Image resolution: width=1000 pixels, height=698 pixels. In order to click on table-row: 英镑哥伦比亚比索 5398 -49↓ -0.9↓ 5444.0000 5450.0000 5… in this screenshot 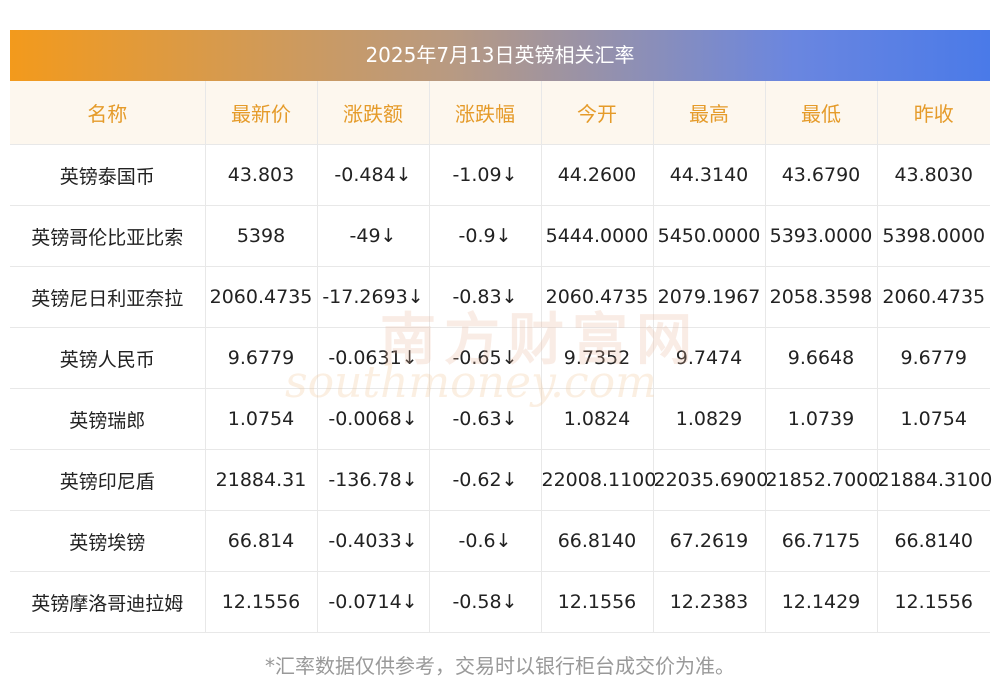, I will do `click(500, 236)`.